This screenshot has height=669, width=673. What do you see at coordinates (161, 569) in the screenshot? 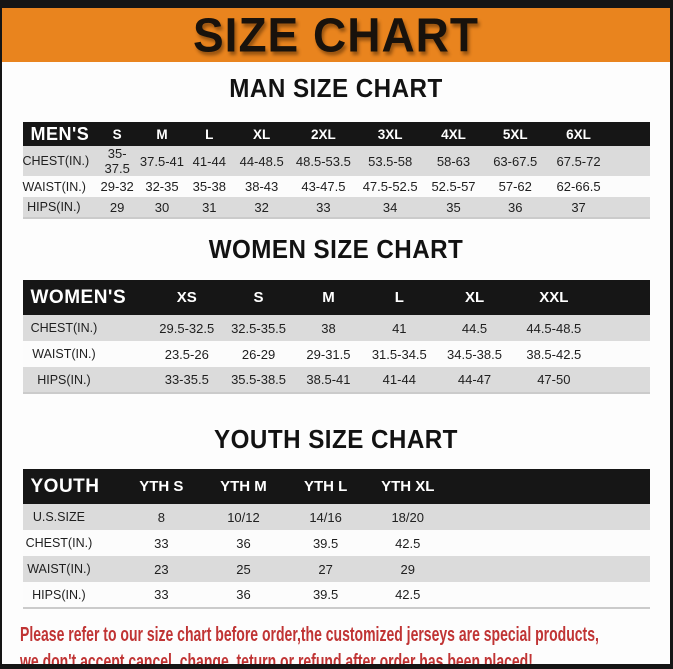
I see `size-value: 23` at bounding box center [161, 569].